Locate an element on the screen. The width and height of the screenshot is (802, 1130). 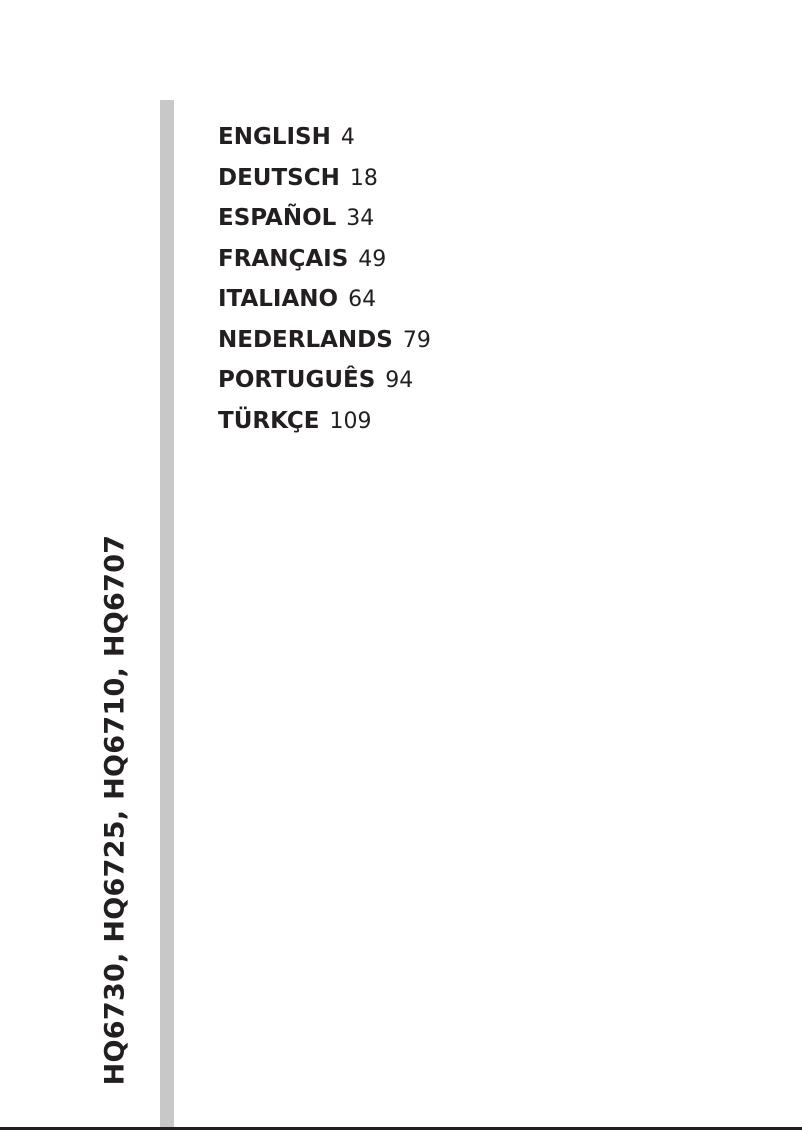
toc-entry: FRANÇAIS 49 is located at coordinates (324, 264).